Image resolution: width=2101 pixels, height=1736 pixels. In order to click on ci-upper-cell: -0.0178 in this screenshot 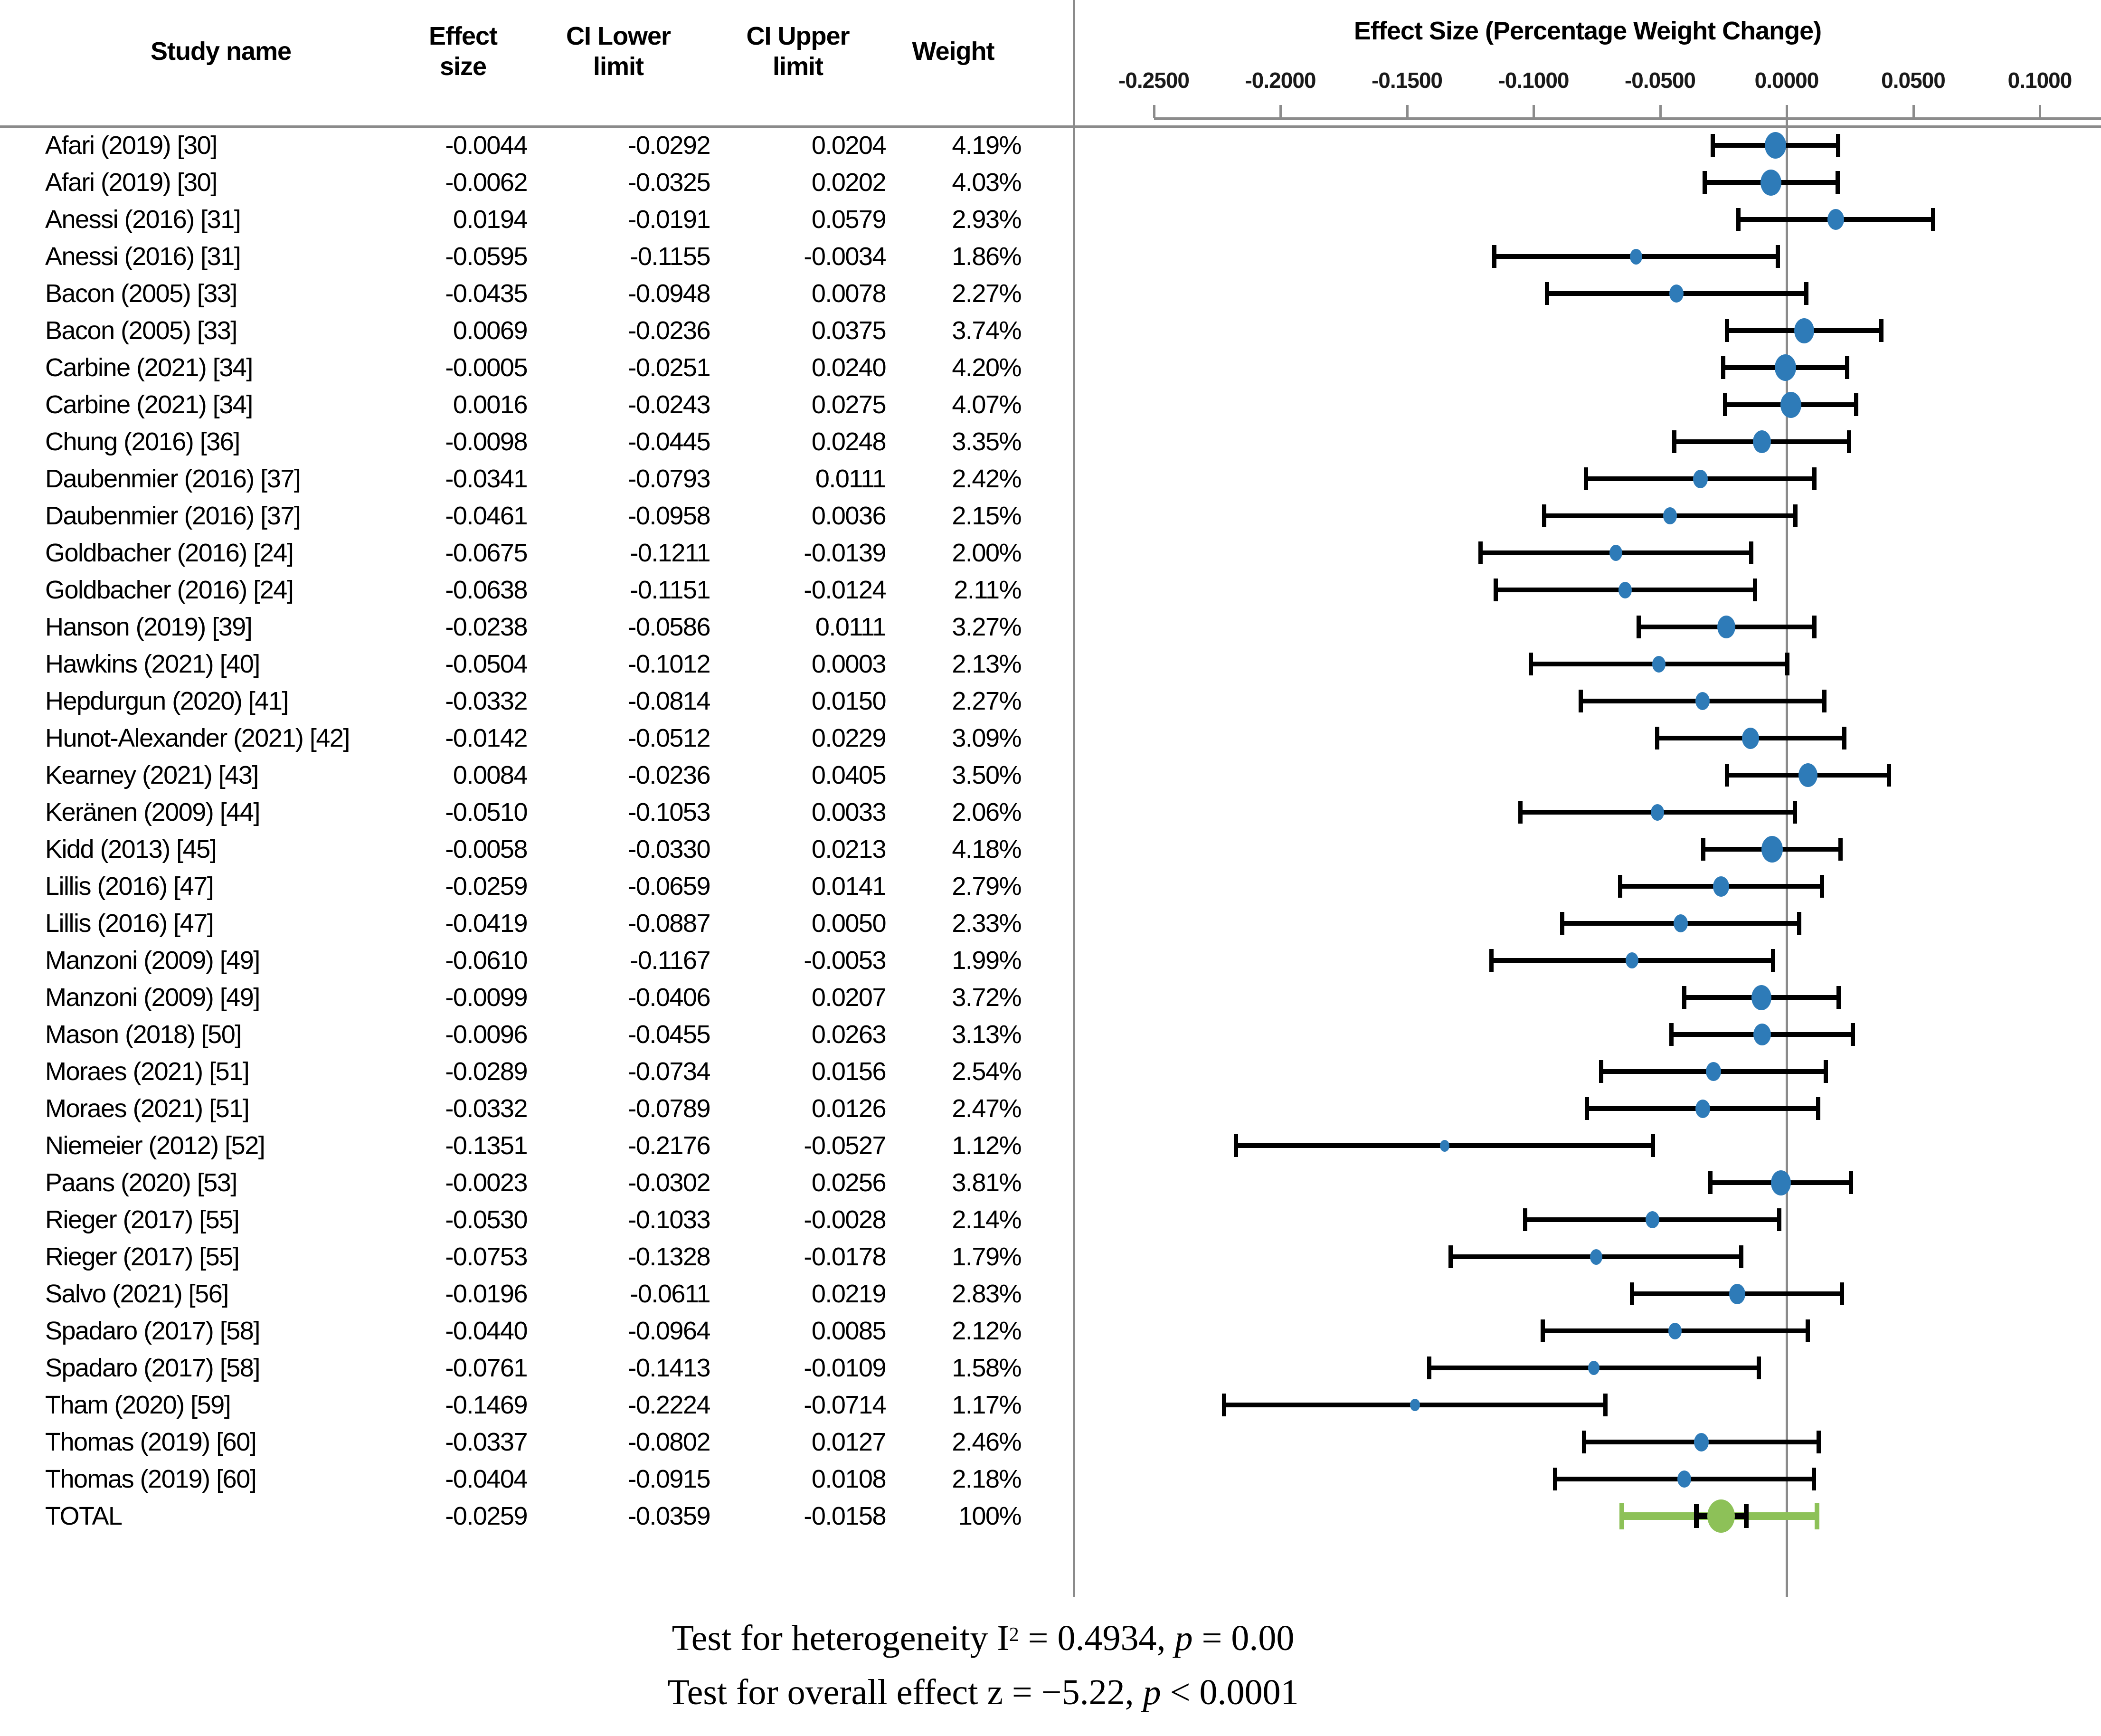, I will do `click(845, 1257)`.